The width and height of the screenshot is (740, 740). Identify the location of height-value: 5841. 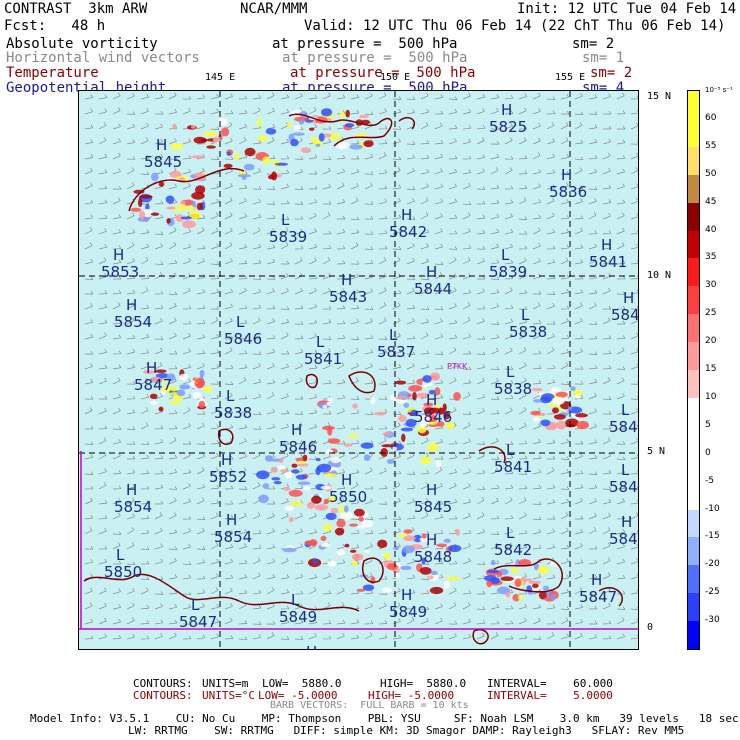
(513, 467).